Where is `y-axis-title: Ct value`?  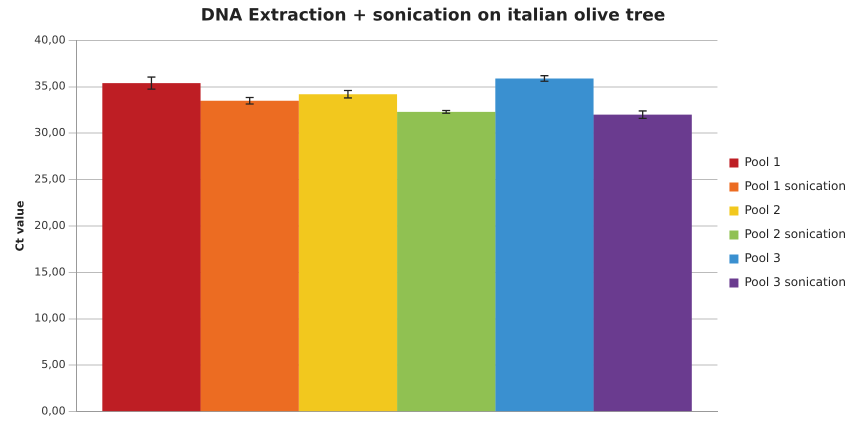 y-axis-title: Ct value is located at coordinates (19, 226).